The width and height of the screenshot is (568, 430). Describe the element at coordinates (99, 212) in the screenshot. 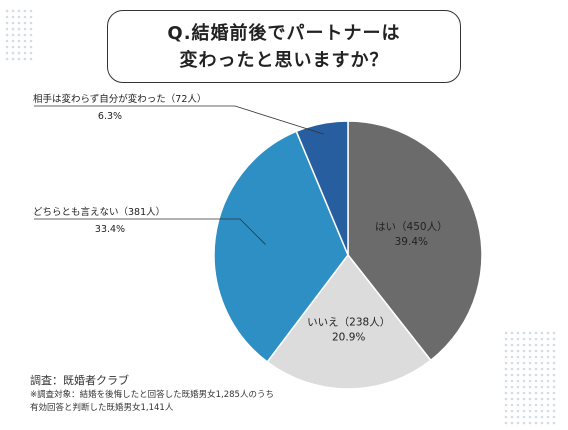

I see `slice-label: どちらとも言えない（381人）` at that location.